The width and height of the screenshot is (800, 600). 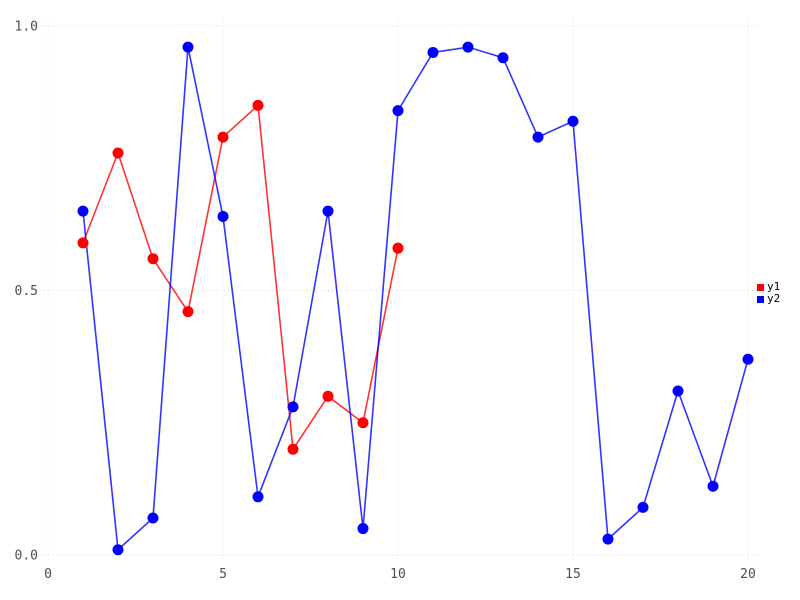 I want to click on legend-item-y1: y1, so click(x=768, y=287).